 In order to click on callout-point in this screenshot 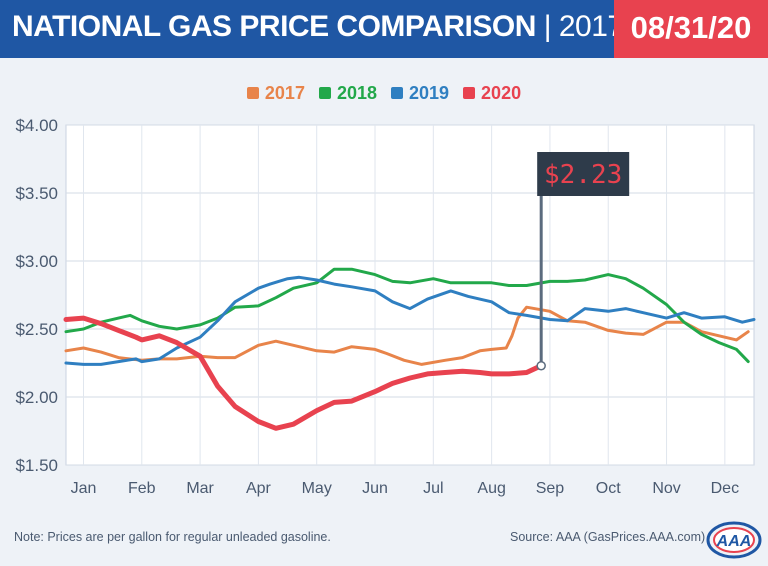, I will do `click(541, 365)`.